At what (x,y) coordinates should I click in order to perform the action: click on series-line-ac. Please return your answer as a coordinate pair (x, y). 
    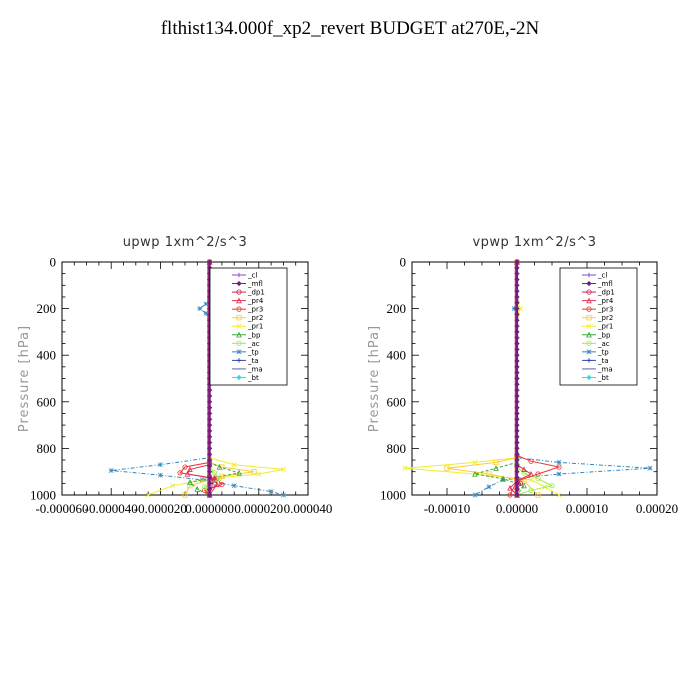
    Looking at the image, I should click on (535, 379).